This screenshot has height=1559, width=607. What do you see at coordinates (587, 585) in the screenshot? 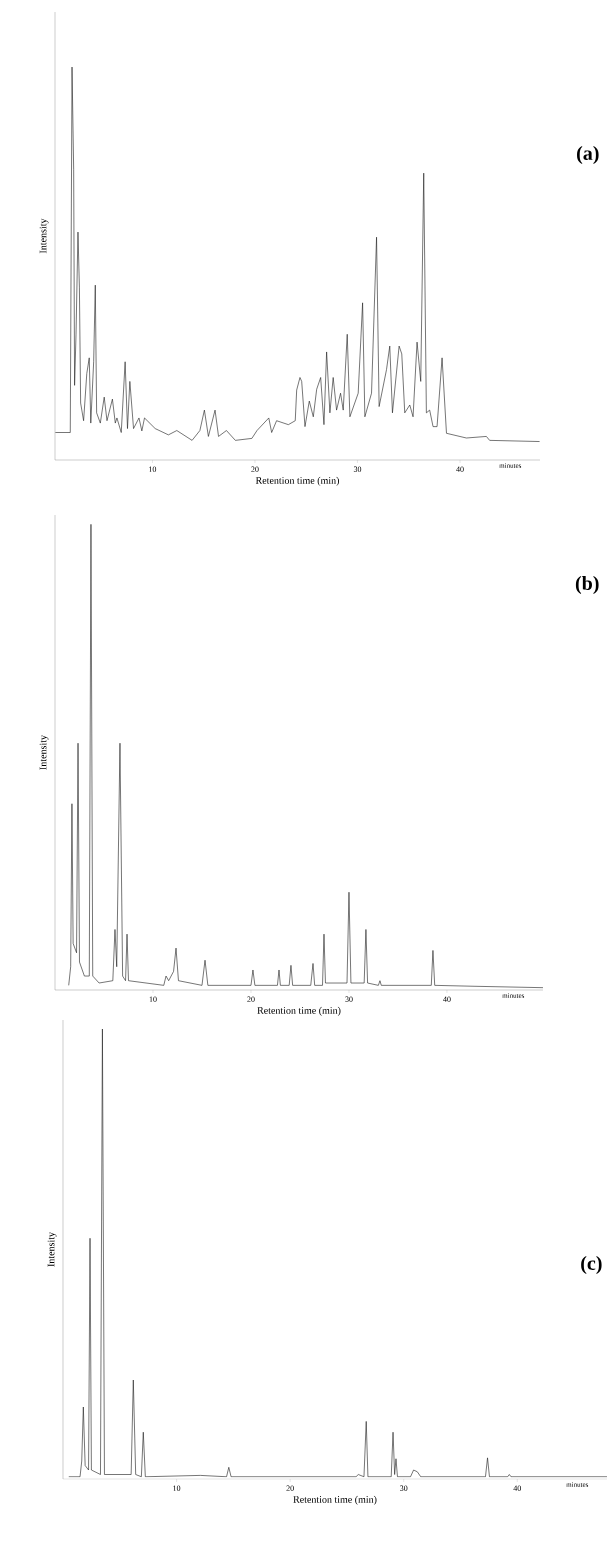
I see `text: (b)` at bounding box center [587, 585].